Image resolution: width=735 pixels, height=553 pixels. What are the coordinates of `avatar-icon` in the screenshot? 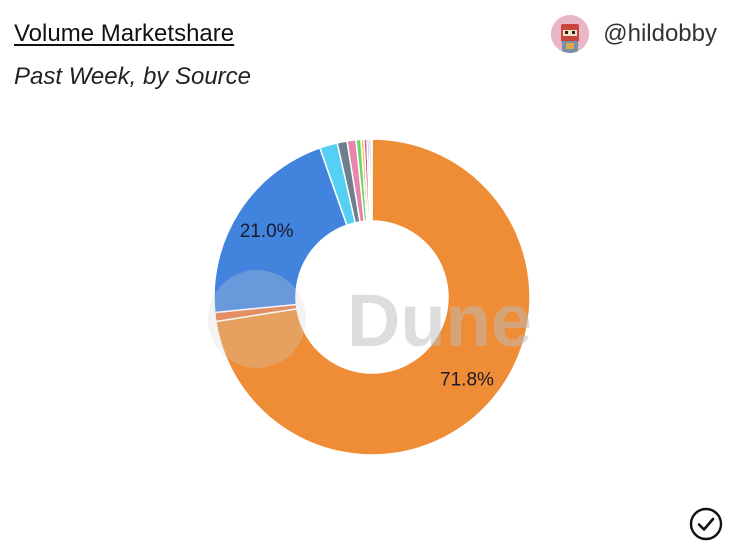 It's located at (570, 34).